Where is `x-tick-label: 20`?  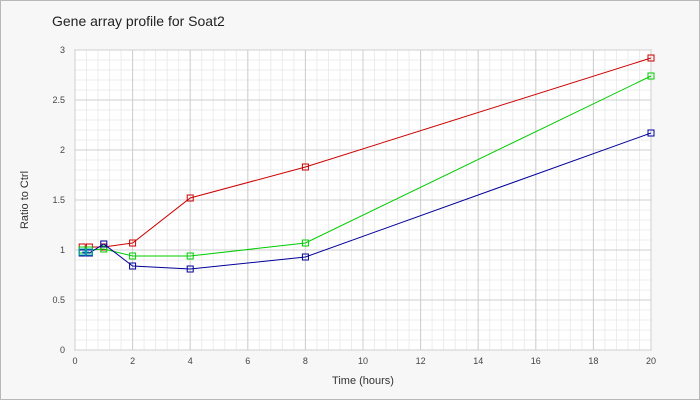 x-tick-label: 20 is located at coordinates (651, 361).